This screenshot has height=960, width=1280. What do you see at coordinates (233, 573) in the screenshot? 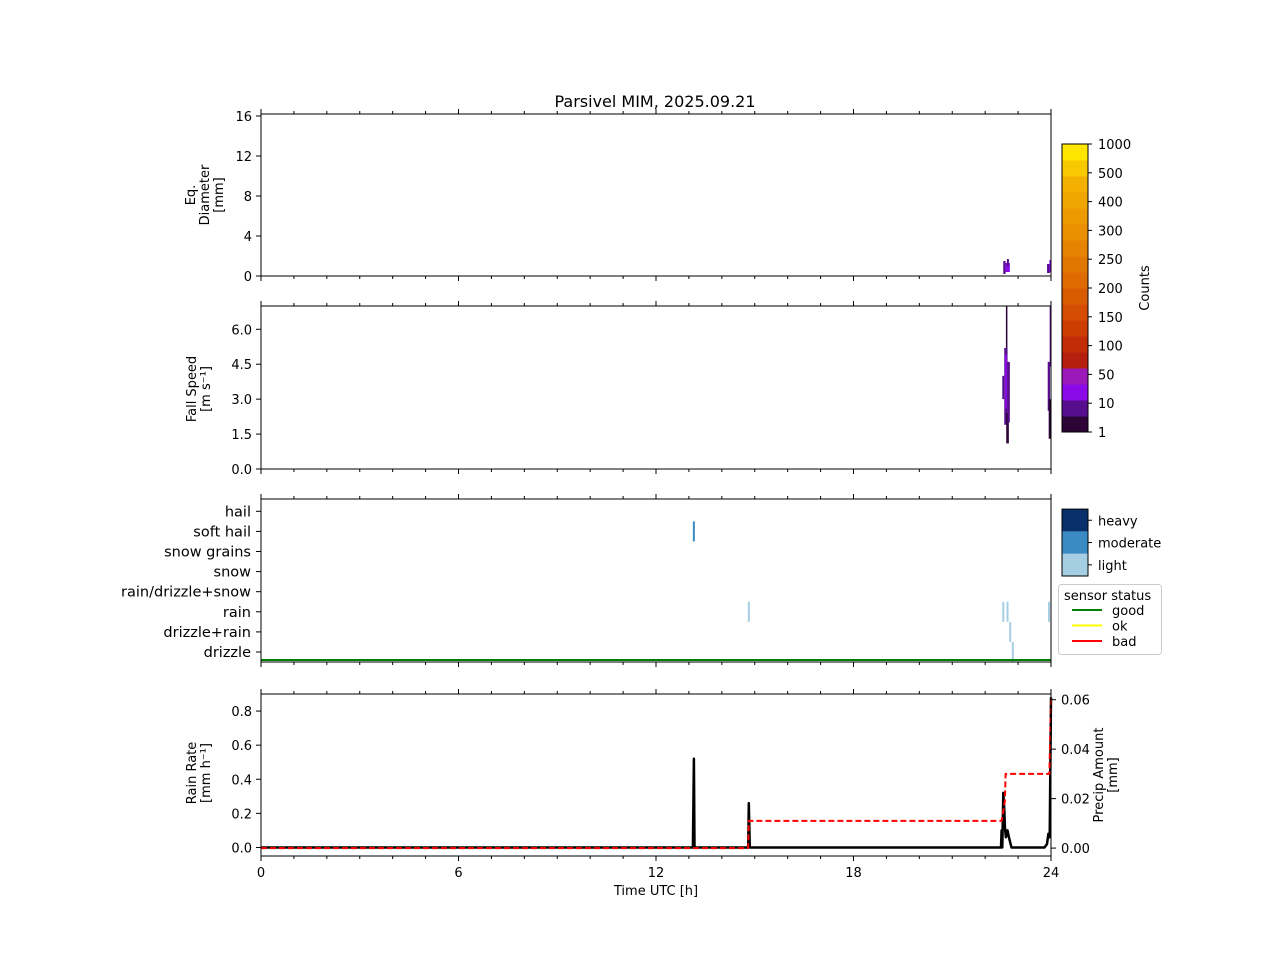
I see `category-label: snow` at bounding box center [233, 573].